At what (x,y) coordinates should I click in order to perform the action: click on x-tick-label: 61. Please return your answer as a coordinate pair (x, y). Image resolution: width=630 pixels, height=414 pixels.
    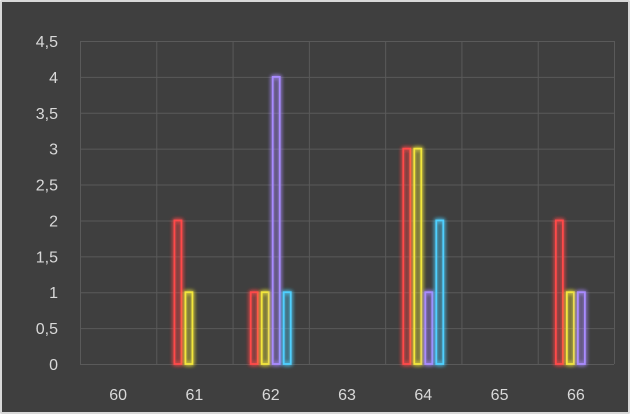
    Looking at the image, I should click on (195, 395).